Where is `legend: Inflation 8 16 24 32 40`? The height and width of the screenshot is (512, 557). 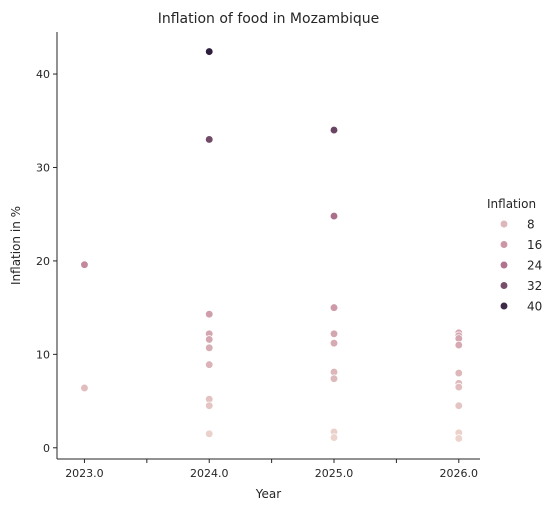 legend: Inflation 8 16 24 32 40 is located at coordinates (514, 255).